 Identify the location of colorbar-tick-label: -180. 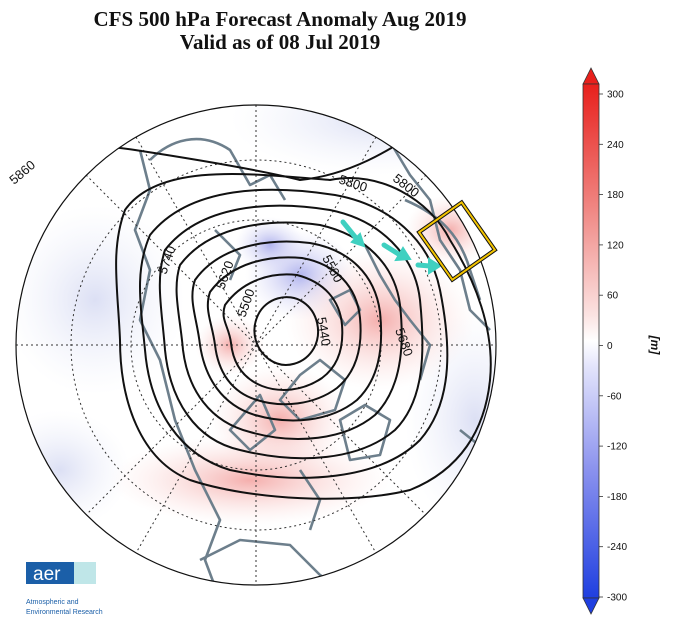
(617, 497).